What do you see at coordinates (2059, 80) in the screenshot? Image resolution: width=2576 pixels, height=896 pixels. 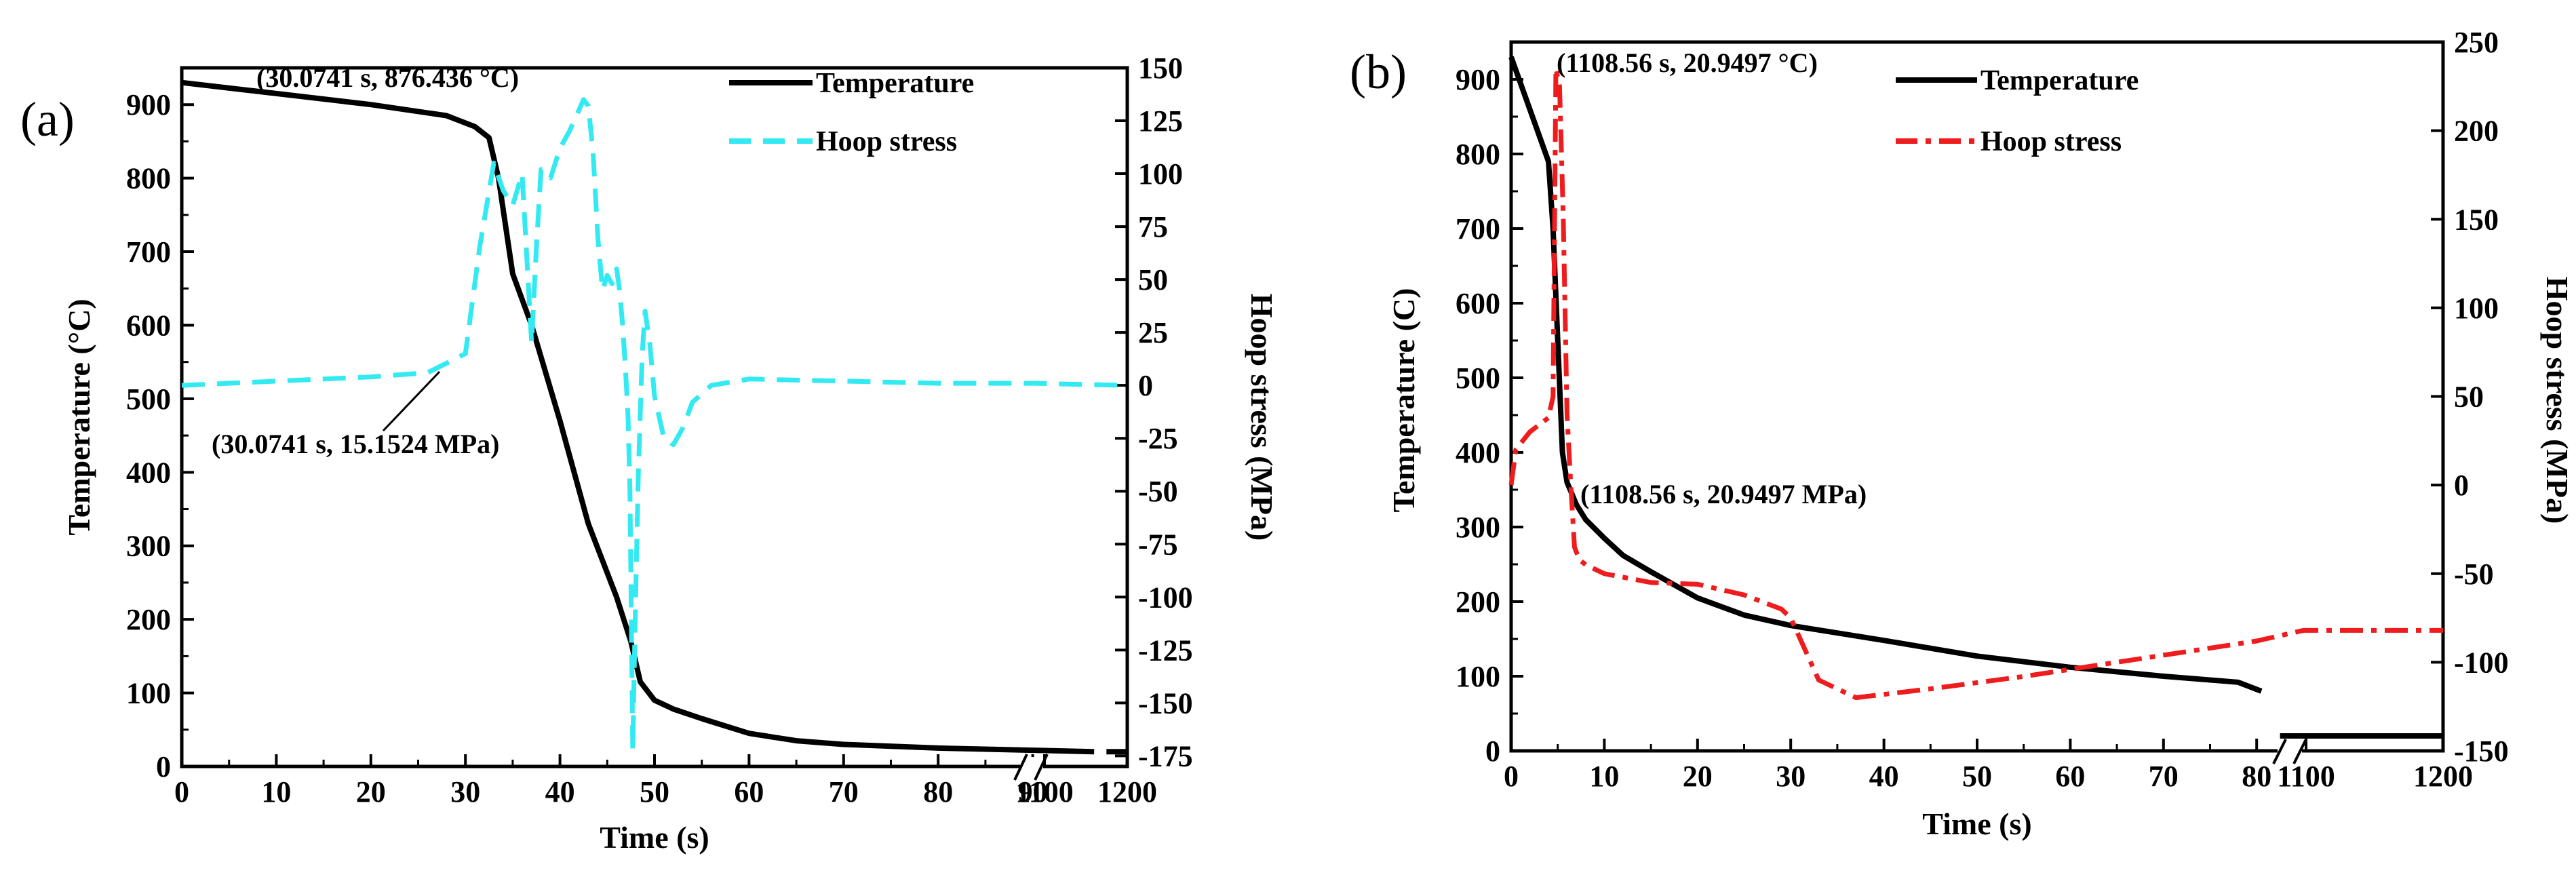 I see `panel-b-legend-temperature: Temperature` at bounding box center [2059, 80].